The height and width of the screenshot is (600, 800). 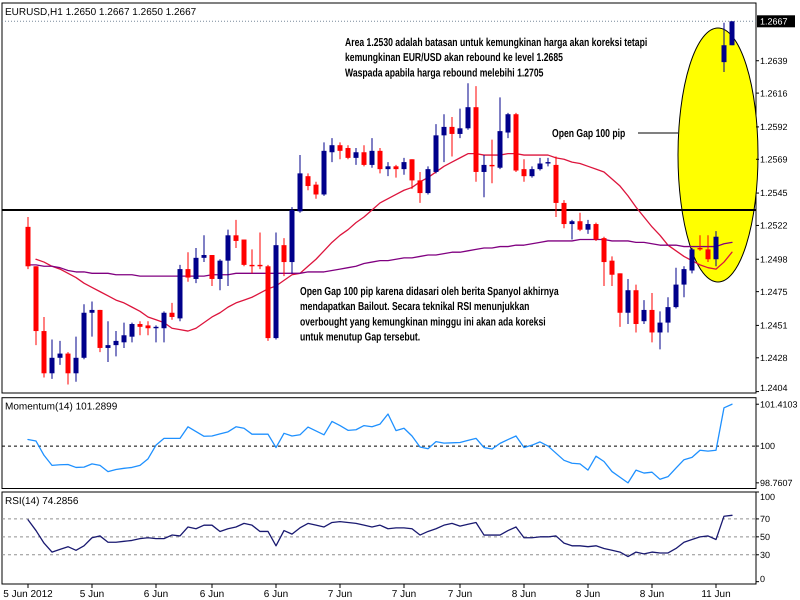 I want to click on annotation: Open Gap 100 pip, so click(x=589, y=134).